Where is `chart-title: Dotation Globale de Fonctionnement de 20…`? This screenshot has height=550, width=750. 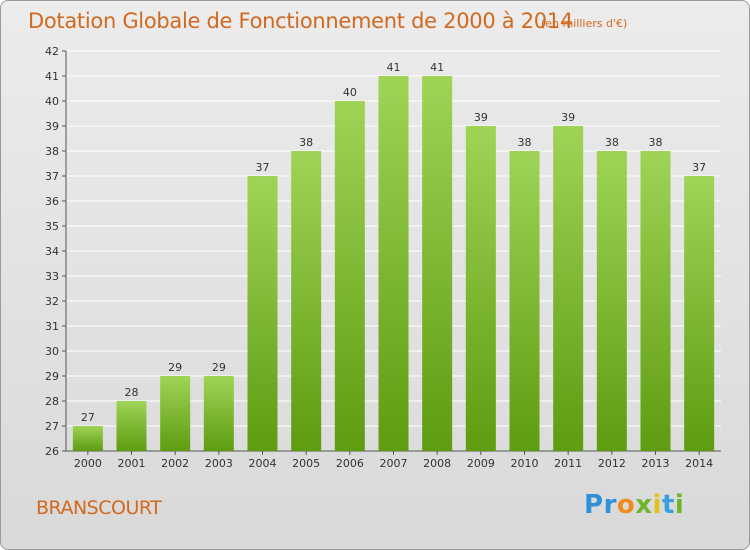
chart-title: Dotation Globale de Fonctionnement de 20… is located at coordinates (300, 21).